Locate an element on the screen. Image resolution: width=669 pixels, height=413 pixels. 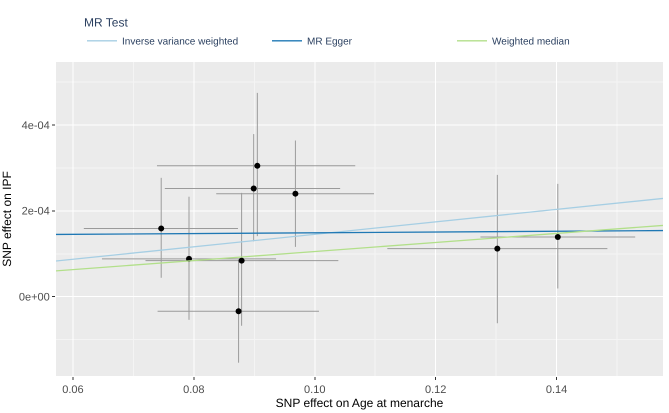
legend-label: Inverse variance weighted is located at coordinates (180, 42).